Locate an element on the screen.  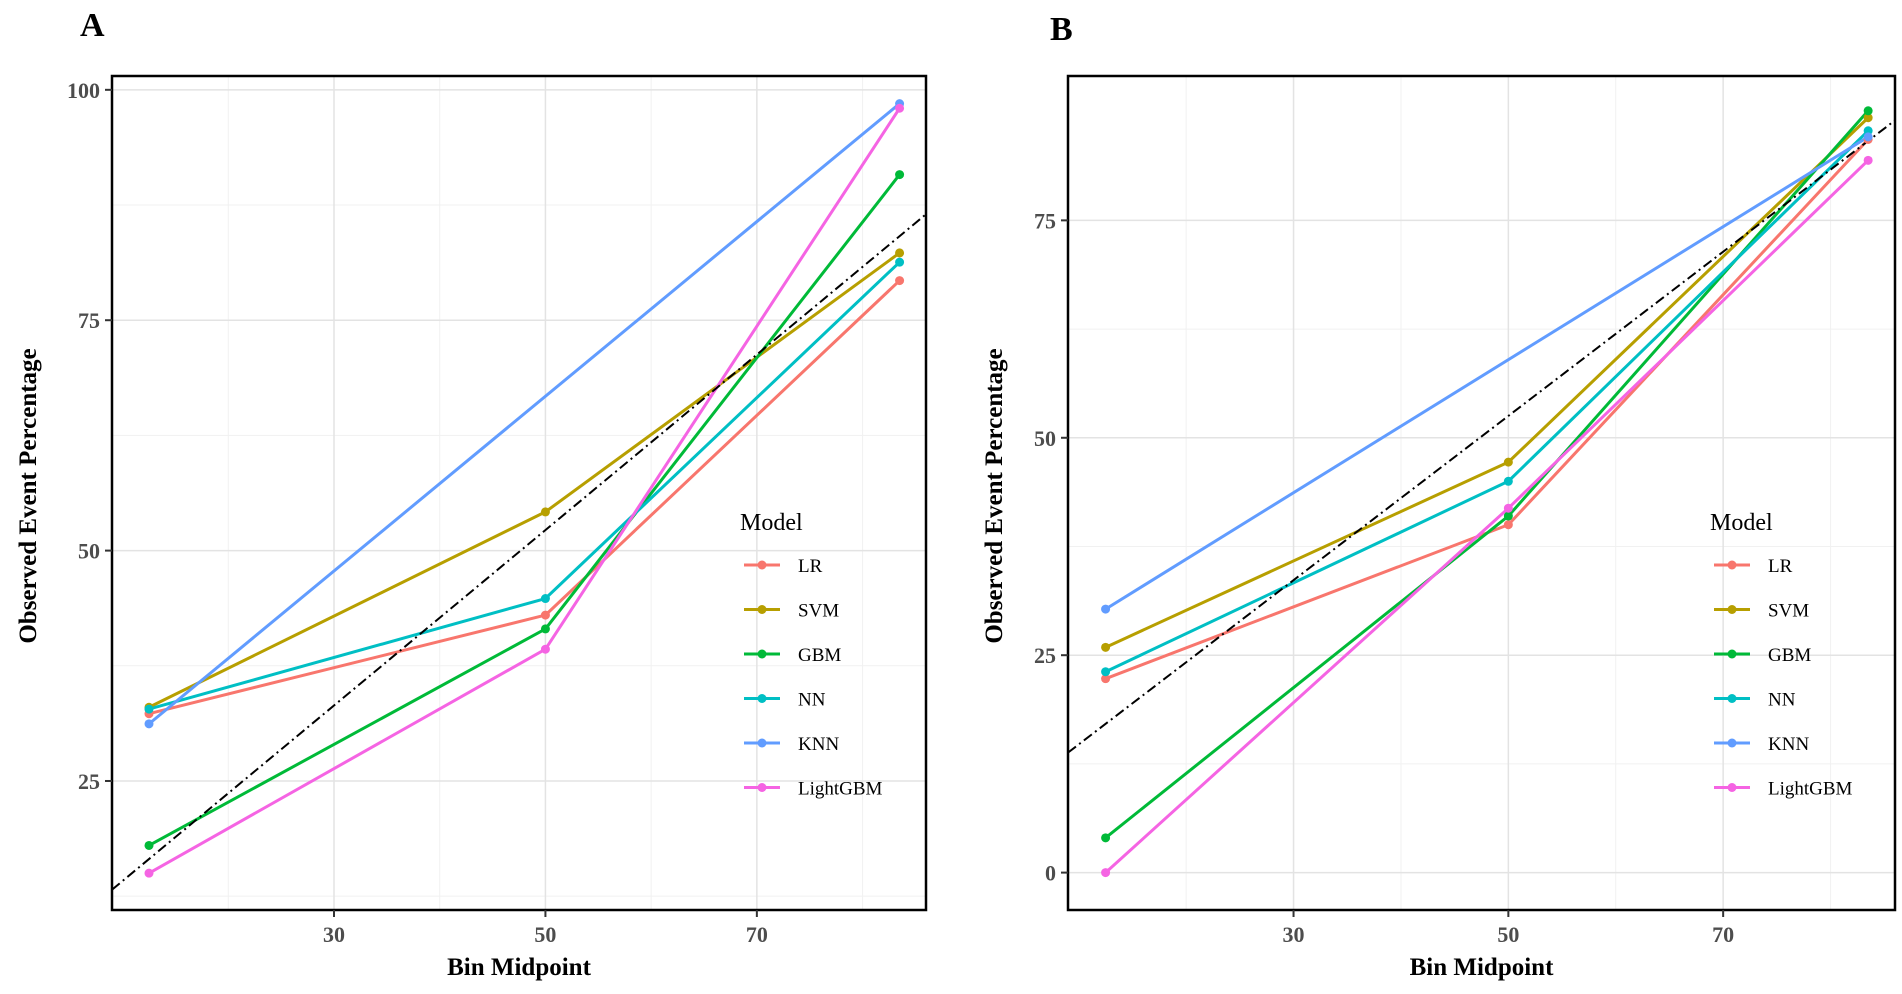
panel-label: B is located at coordinates (1061, 29).